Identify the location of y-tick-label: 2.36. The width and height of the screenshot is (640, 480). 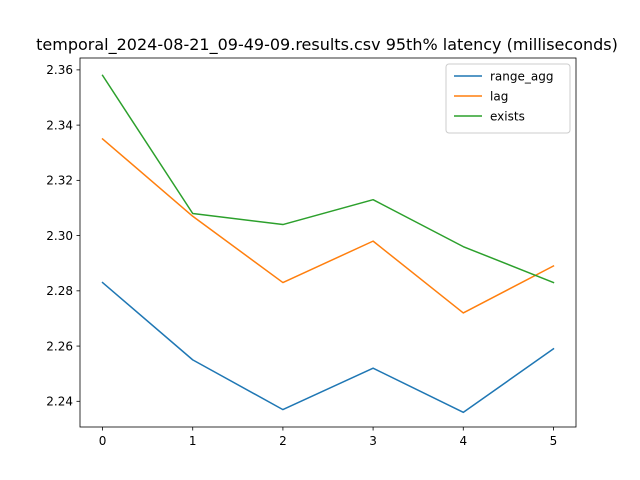
(59, 70).